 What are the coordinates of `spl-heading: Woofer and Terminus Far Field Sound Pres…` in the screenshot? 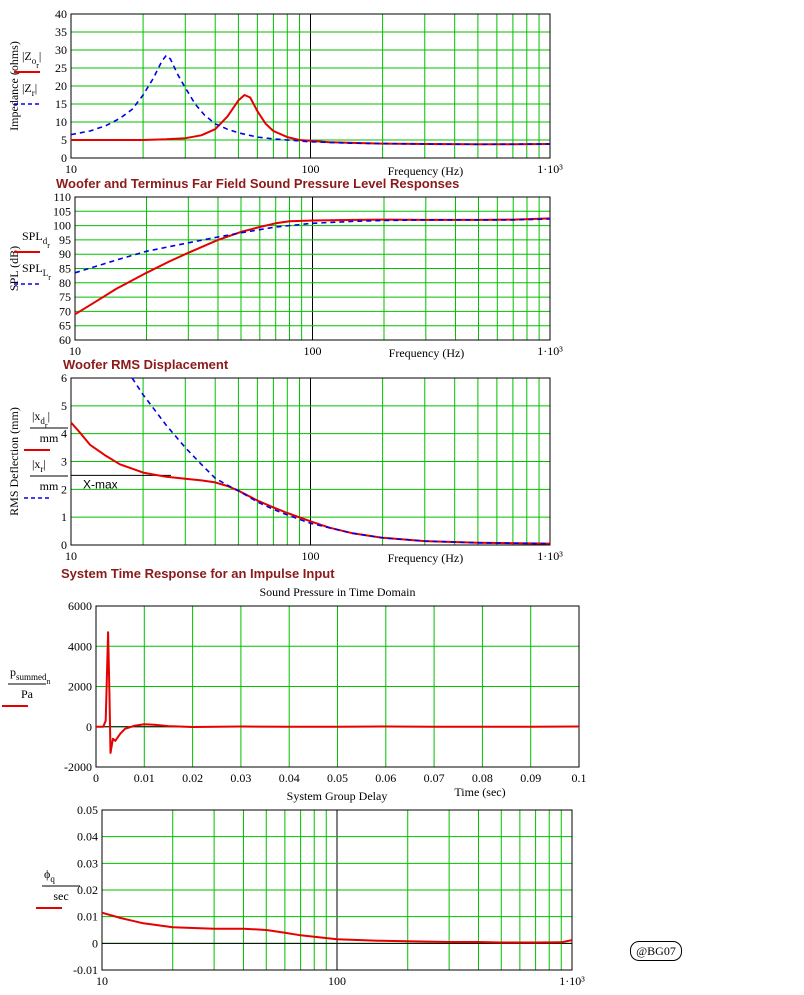 It's located at (257, 183).